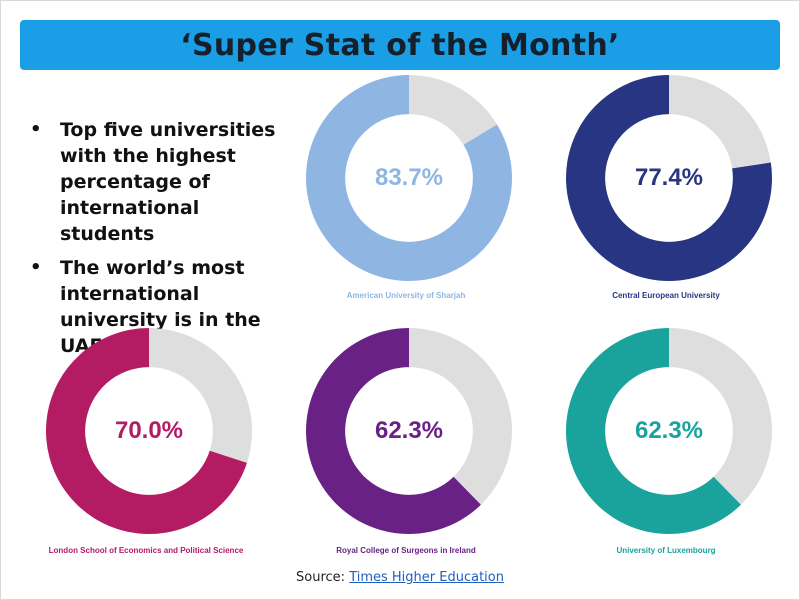 The height and width of the screenshot is (600, 800). I want to click on donut-value-label: 77.4%, so click(669, 177).